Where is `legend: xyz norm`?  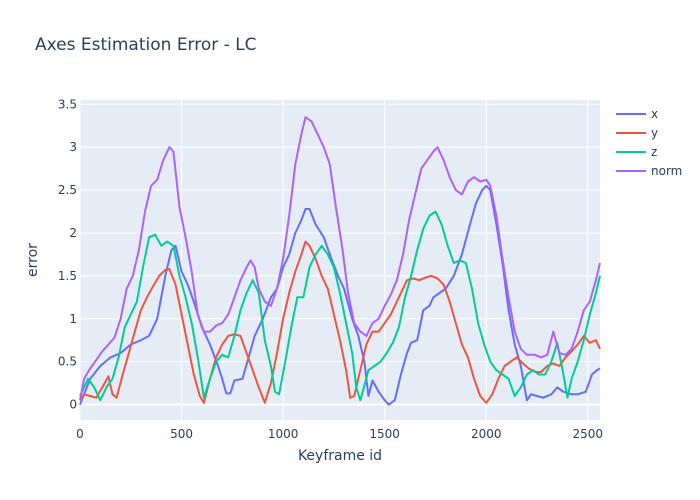
legend: xyz norm is located at coordinates (649, 142).